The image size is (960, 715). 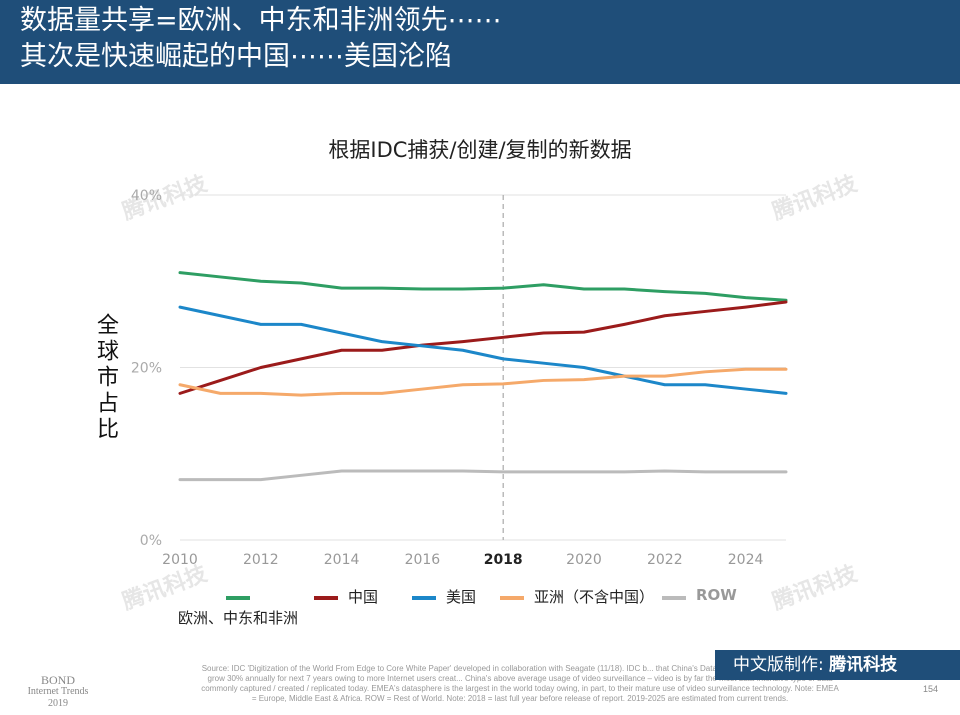 I want to click on x-tick-label: 2020, so click(x=584, y=560).